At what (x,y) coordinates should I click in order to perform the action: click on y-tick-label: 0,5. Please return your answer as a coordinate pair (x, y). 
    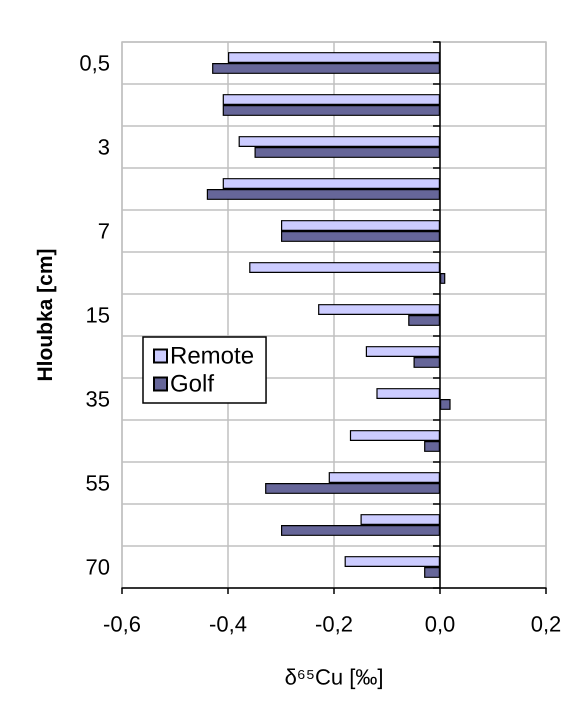
    Looking at the image, I should click on (94, 63).